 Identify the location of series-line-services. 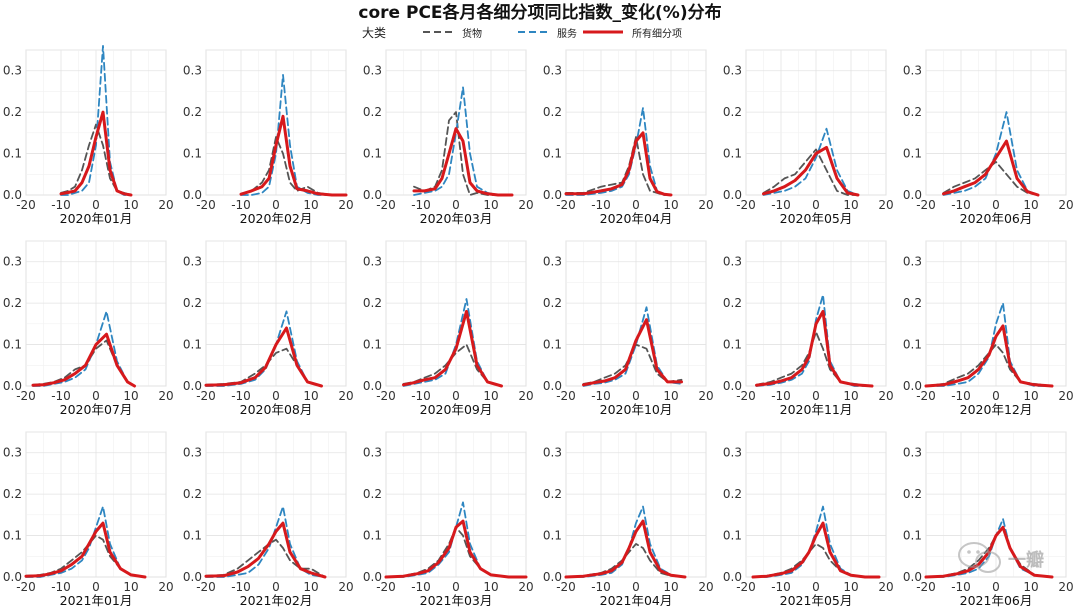
(265, 541).